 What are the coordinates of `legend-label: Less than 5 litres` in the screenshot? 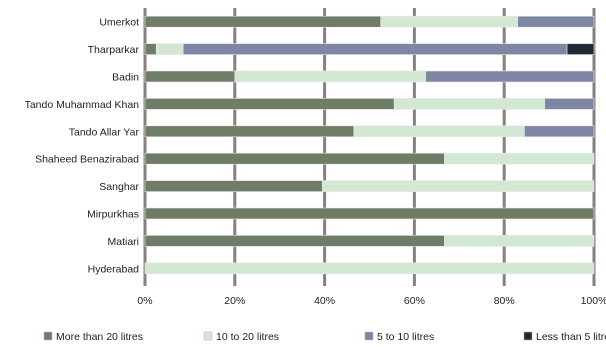 It's located at (571, 337).